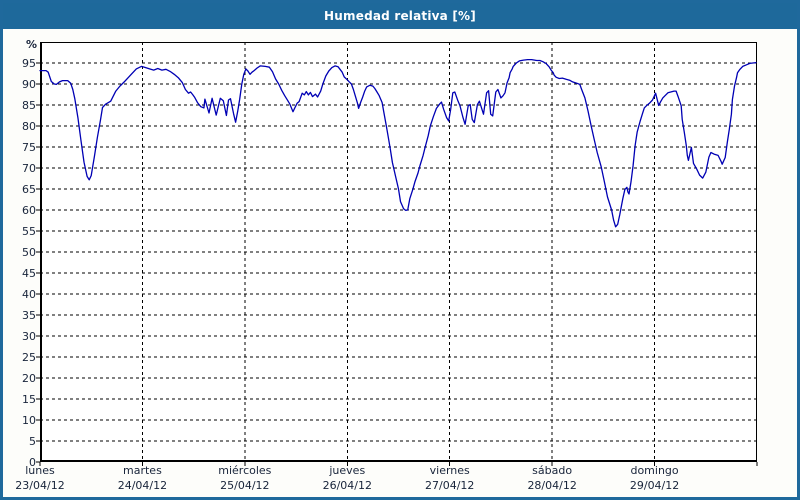 This screenshot has width=800, height=500. Describe the element at coordinates (142, 470) in the screenshot. I see `day-name: martes` at that location.